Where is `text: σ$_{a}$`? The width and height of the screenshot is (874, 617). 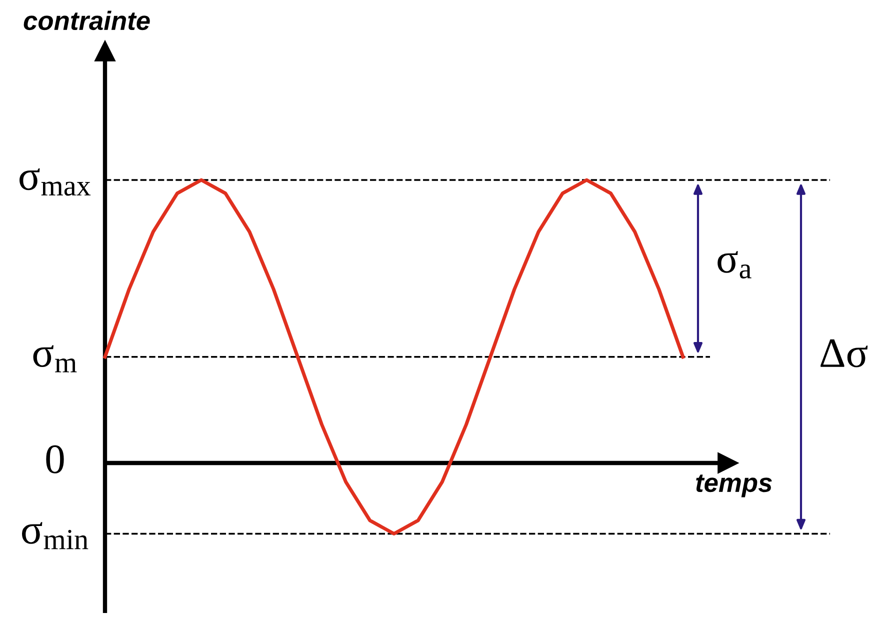
text: σ$_{a}$ is located at coordinates (735, 264).